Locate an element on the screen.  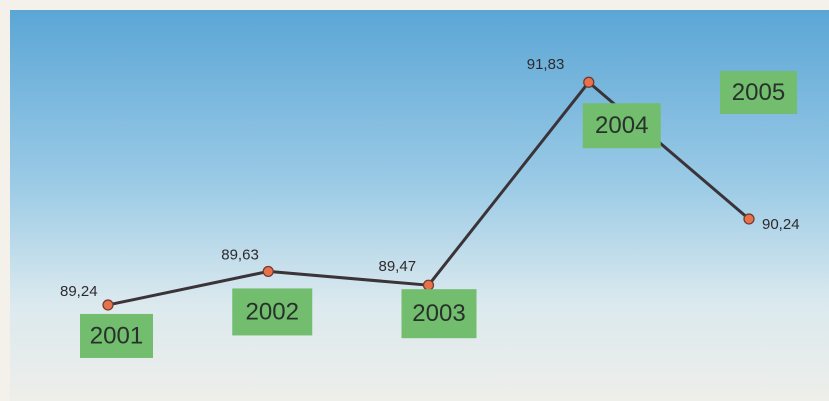
category-label: 2001 is located at coordinates (116, 335).